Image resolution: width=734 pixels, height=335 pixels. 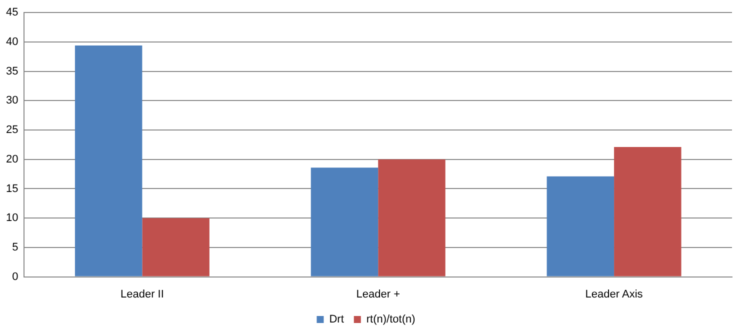 I want to click on y-tick-label: 20, so click(x=12, y=159).